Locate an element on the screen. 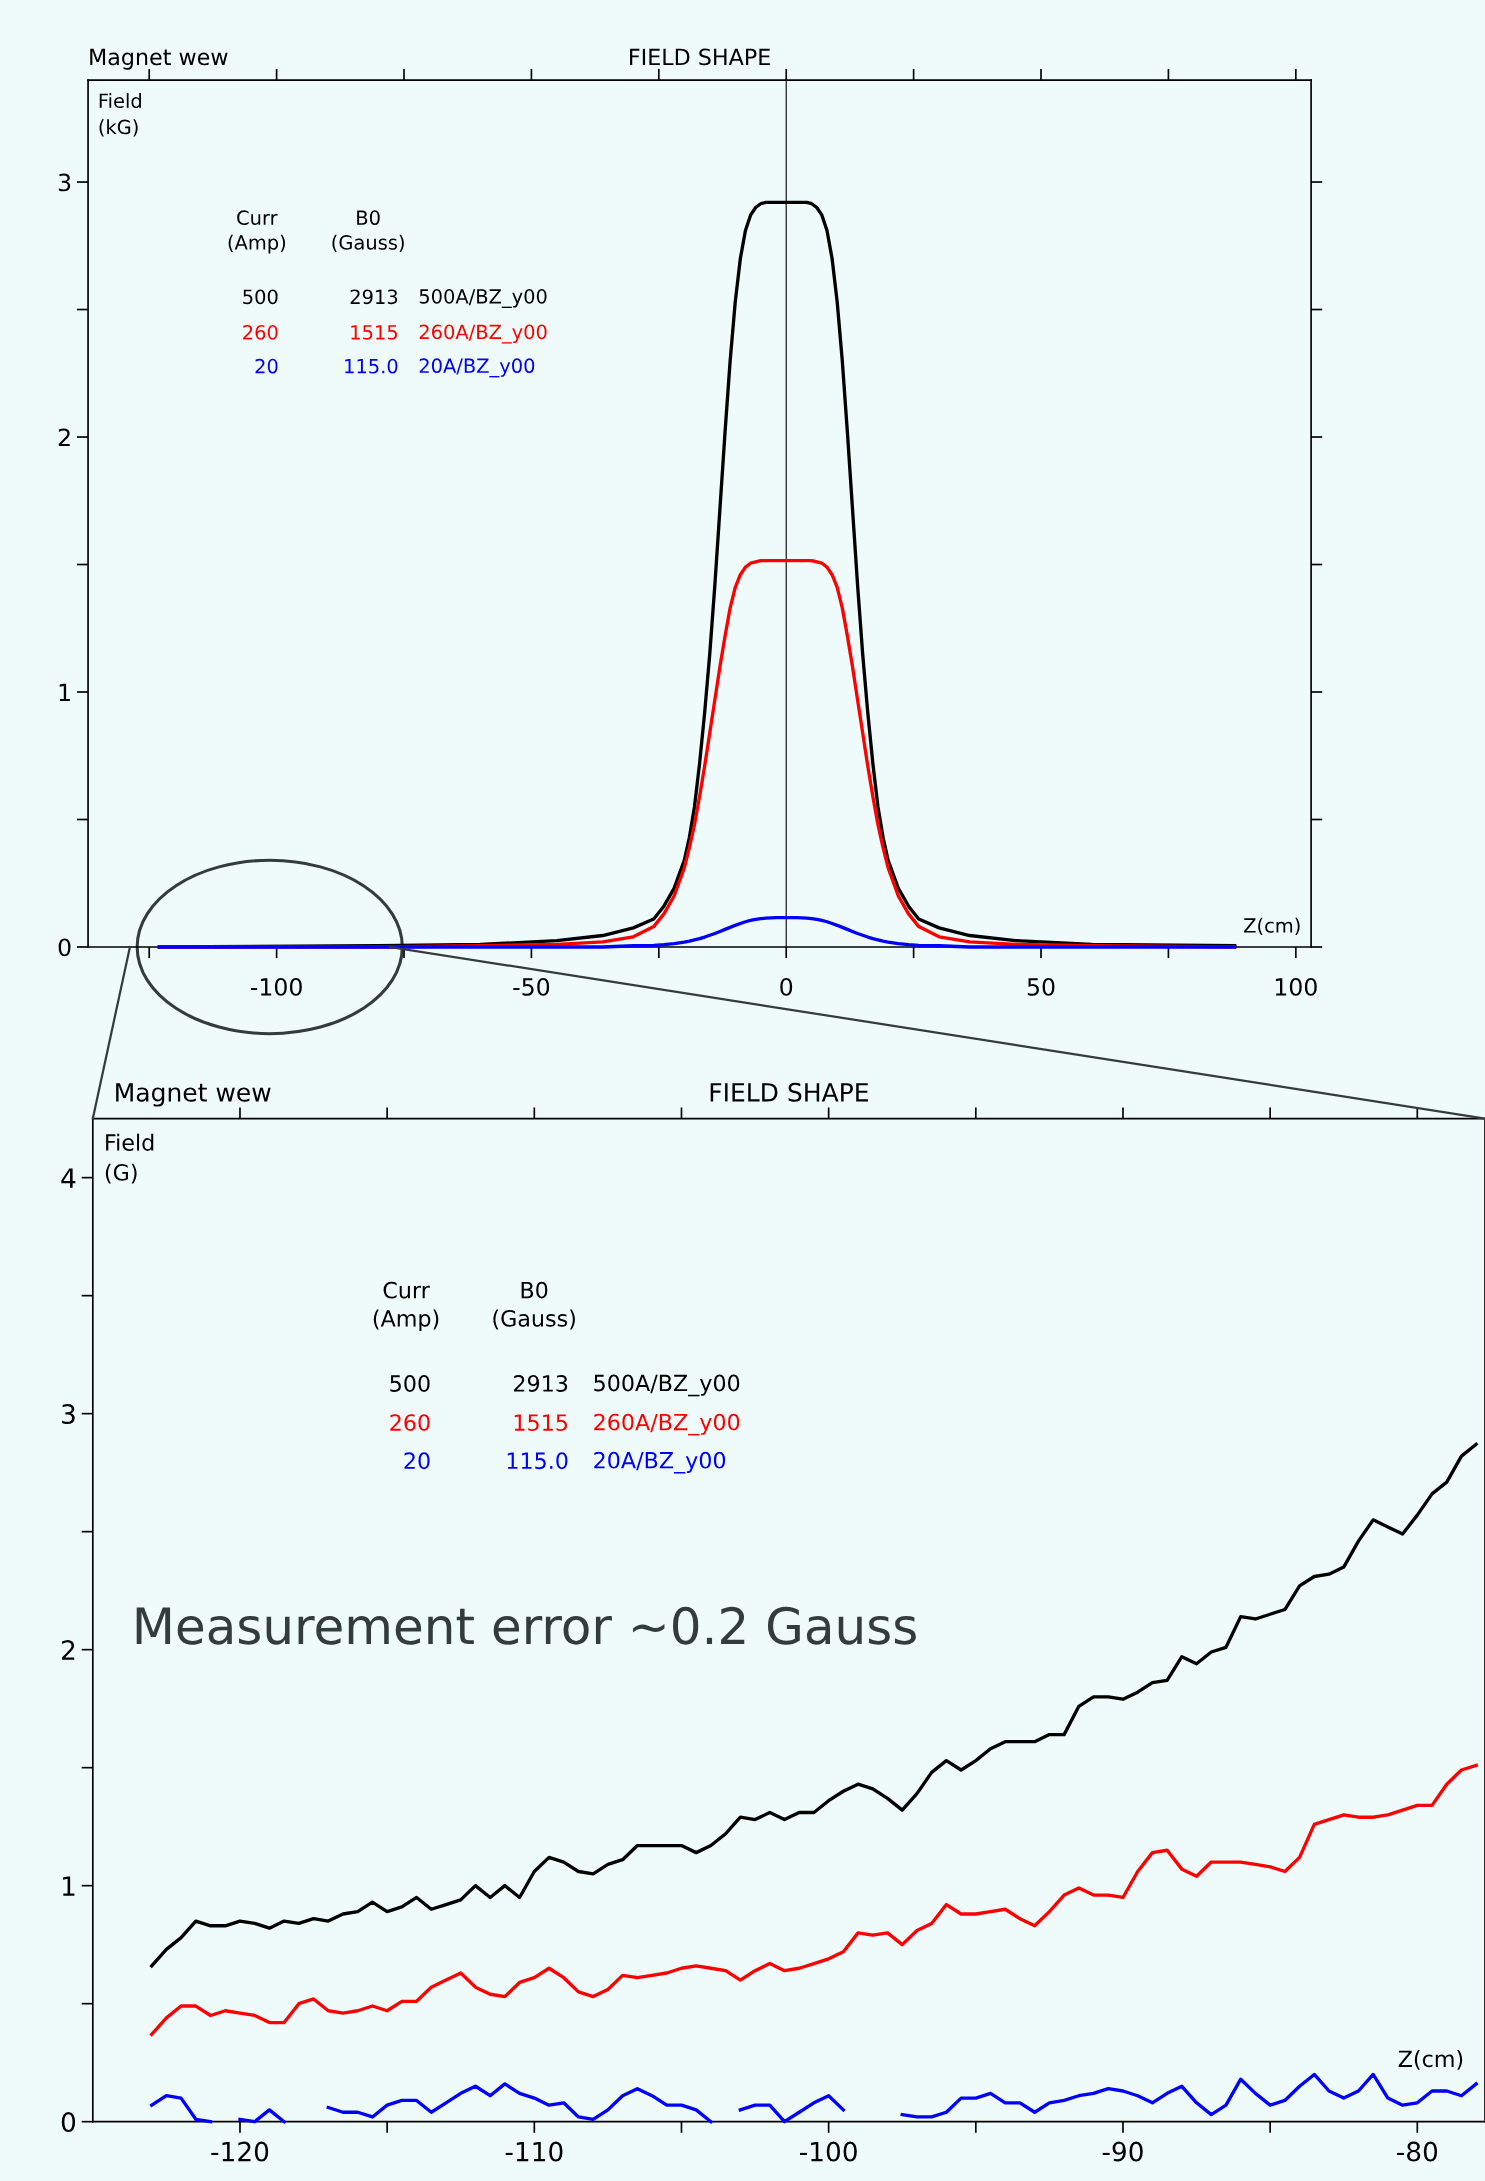  y-axis-title: Field (kG) is located at coordinates (120, 115).